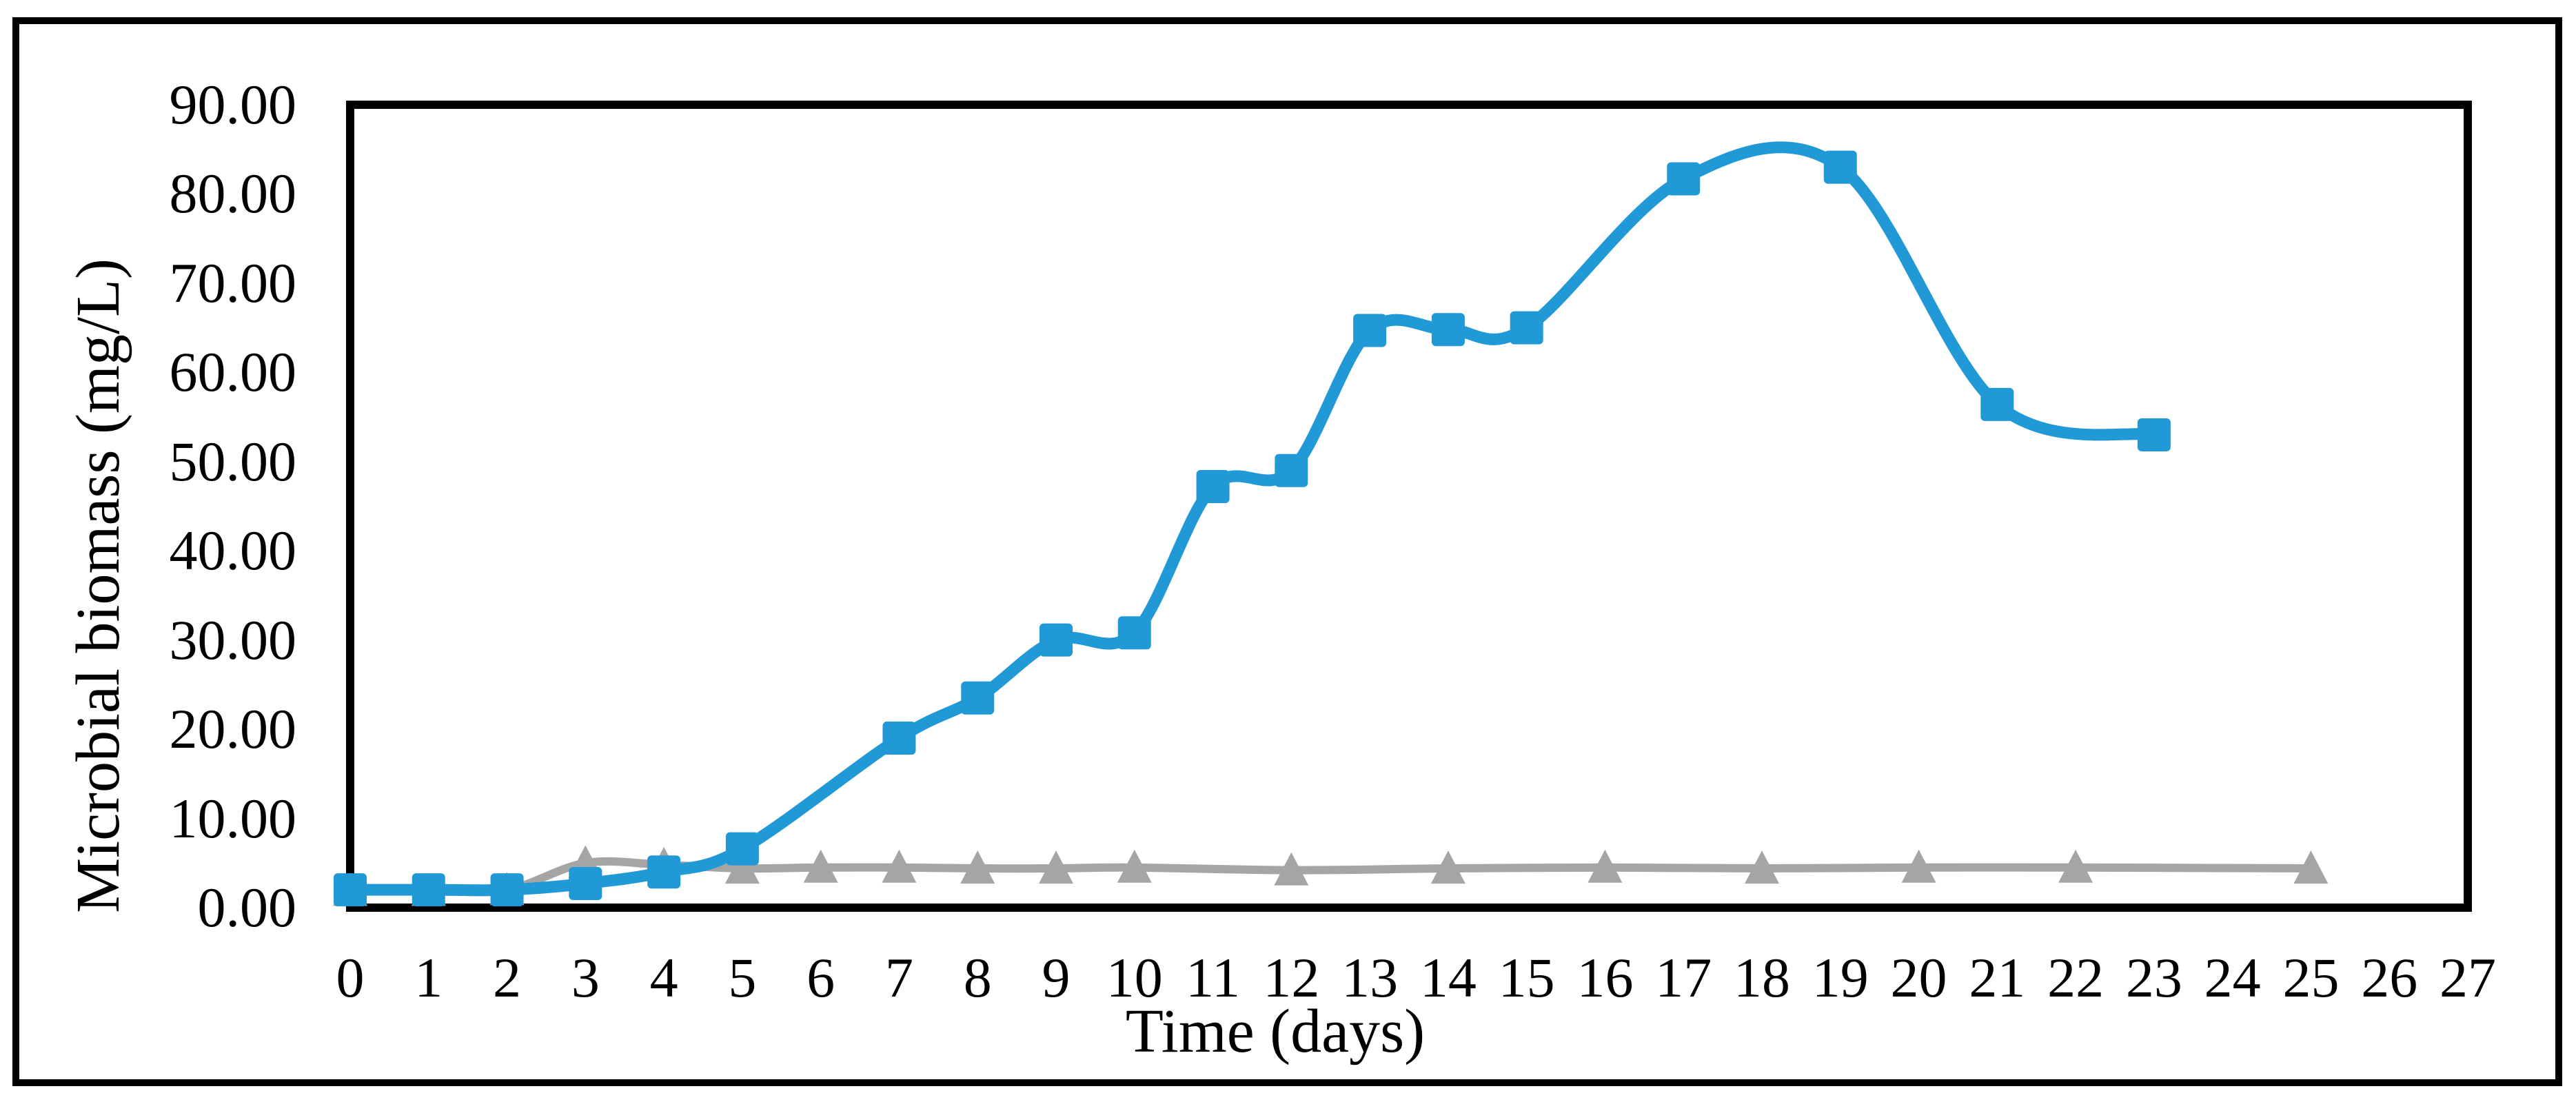  I want to click on y-tick-label: 40.00, so click(233, 551).